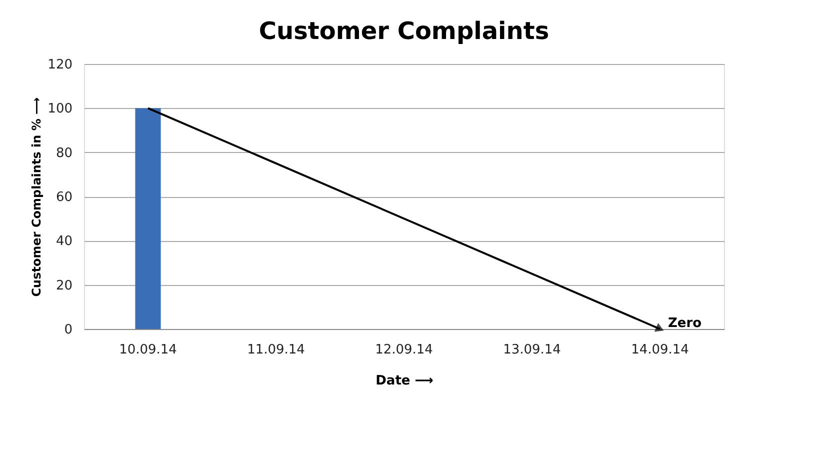 This screenshot has height=460, width=819. I want to click on y-tick-label: 100, so click(60, 109).